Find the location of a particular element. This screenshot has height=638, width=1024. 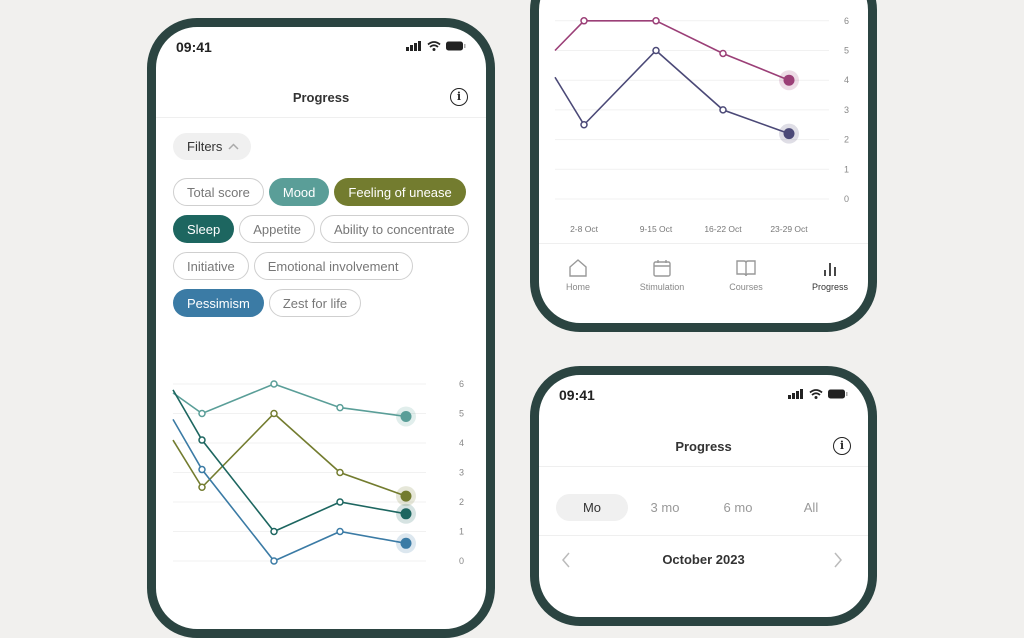

tab-stimulation: Stimulation is located at coordinates (662, 275).